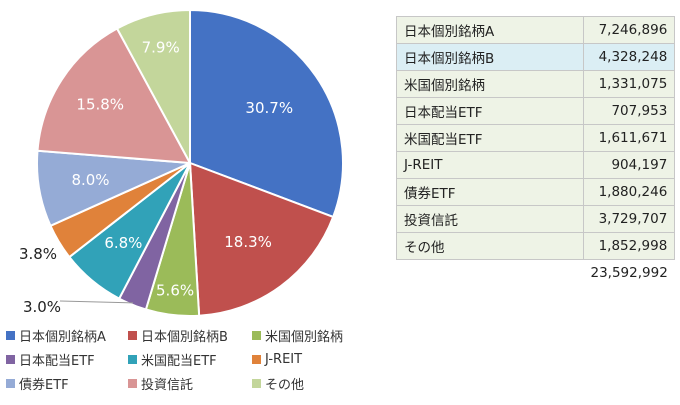  What do you see at coordinates (167, 385) in the screenshot?
I see `legend-label: 投資信託` at bounding box center [167, 385].